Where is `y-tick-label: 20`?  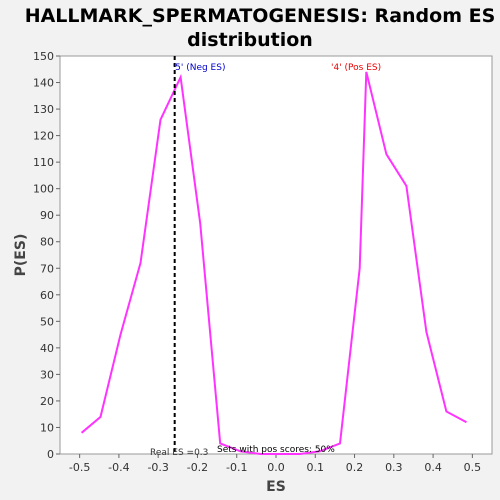 y-tick-label: 20 is located at coordinates (47, 401).